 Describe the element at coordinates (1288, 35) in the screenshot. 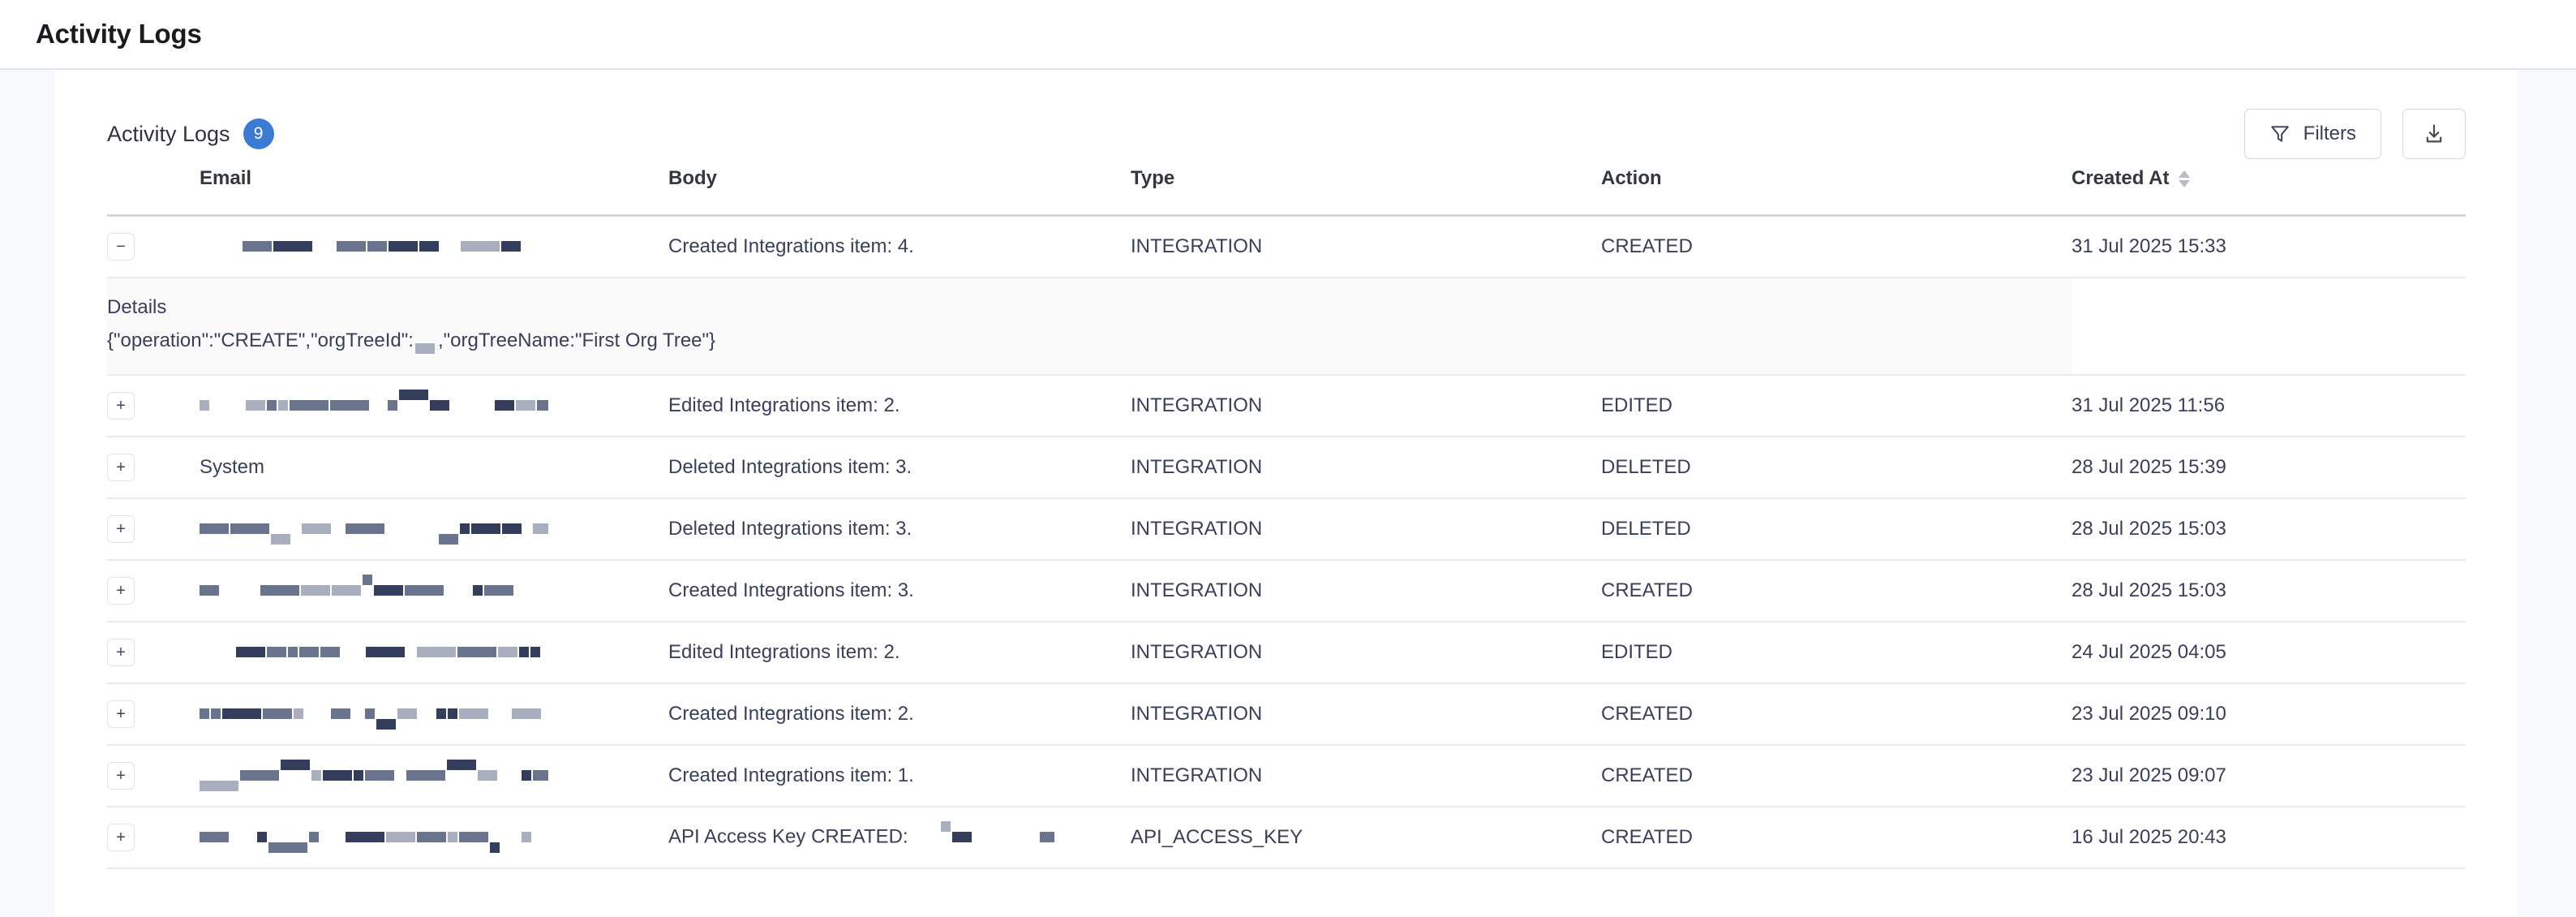

I see `page-header: Activity Logs` at that location.